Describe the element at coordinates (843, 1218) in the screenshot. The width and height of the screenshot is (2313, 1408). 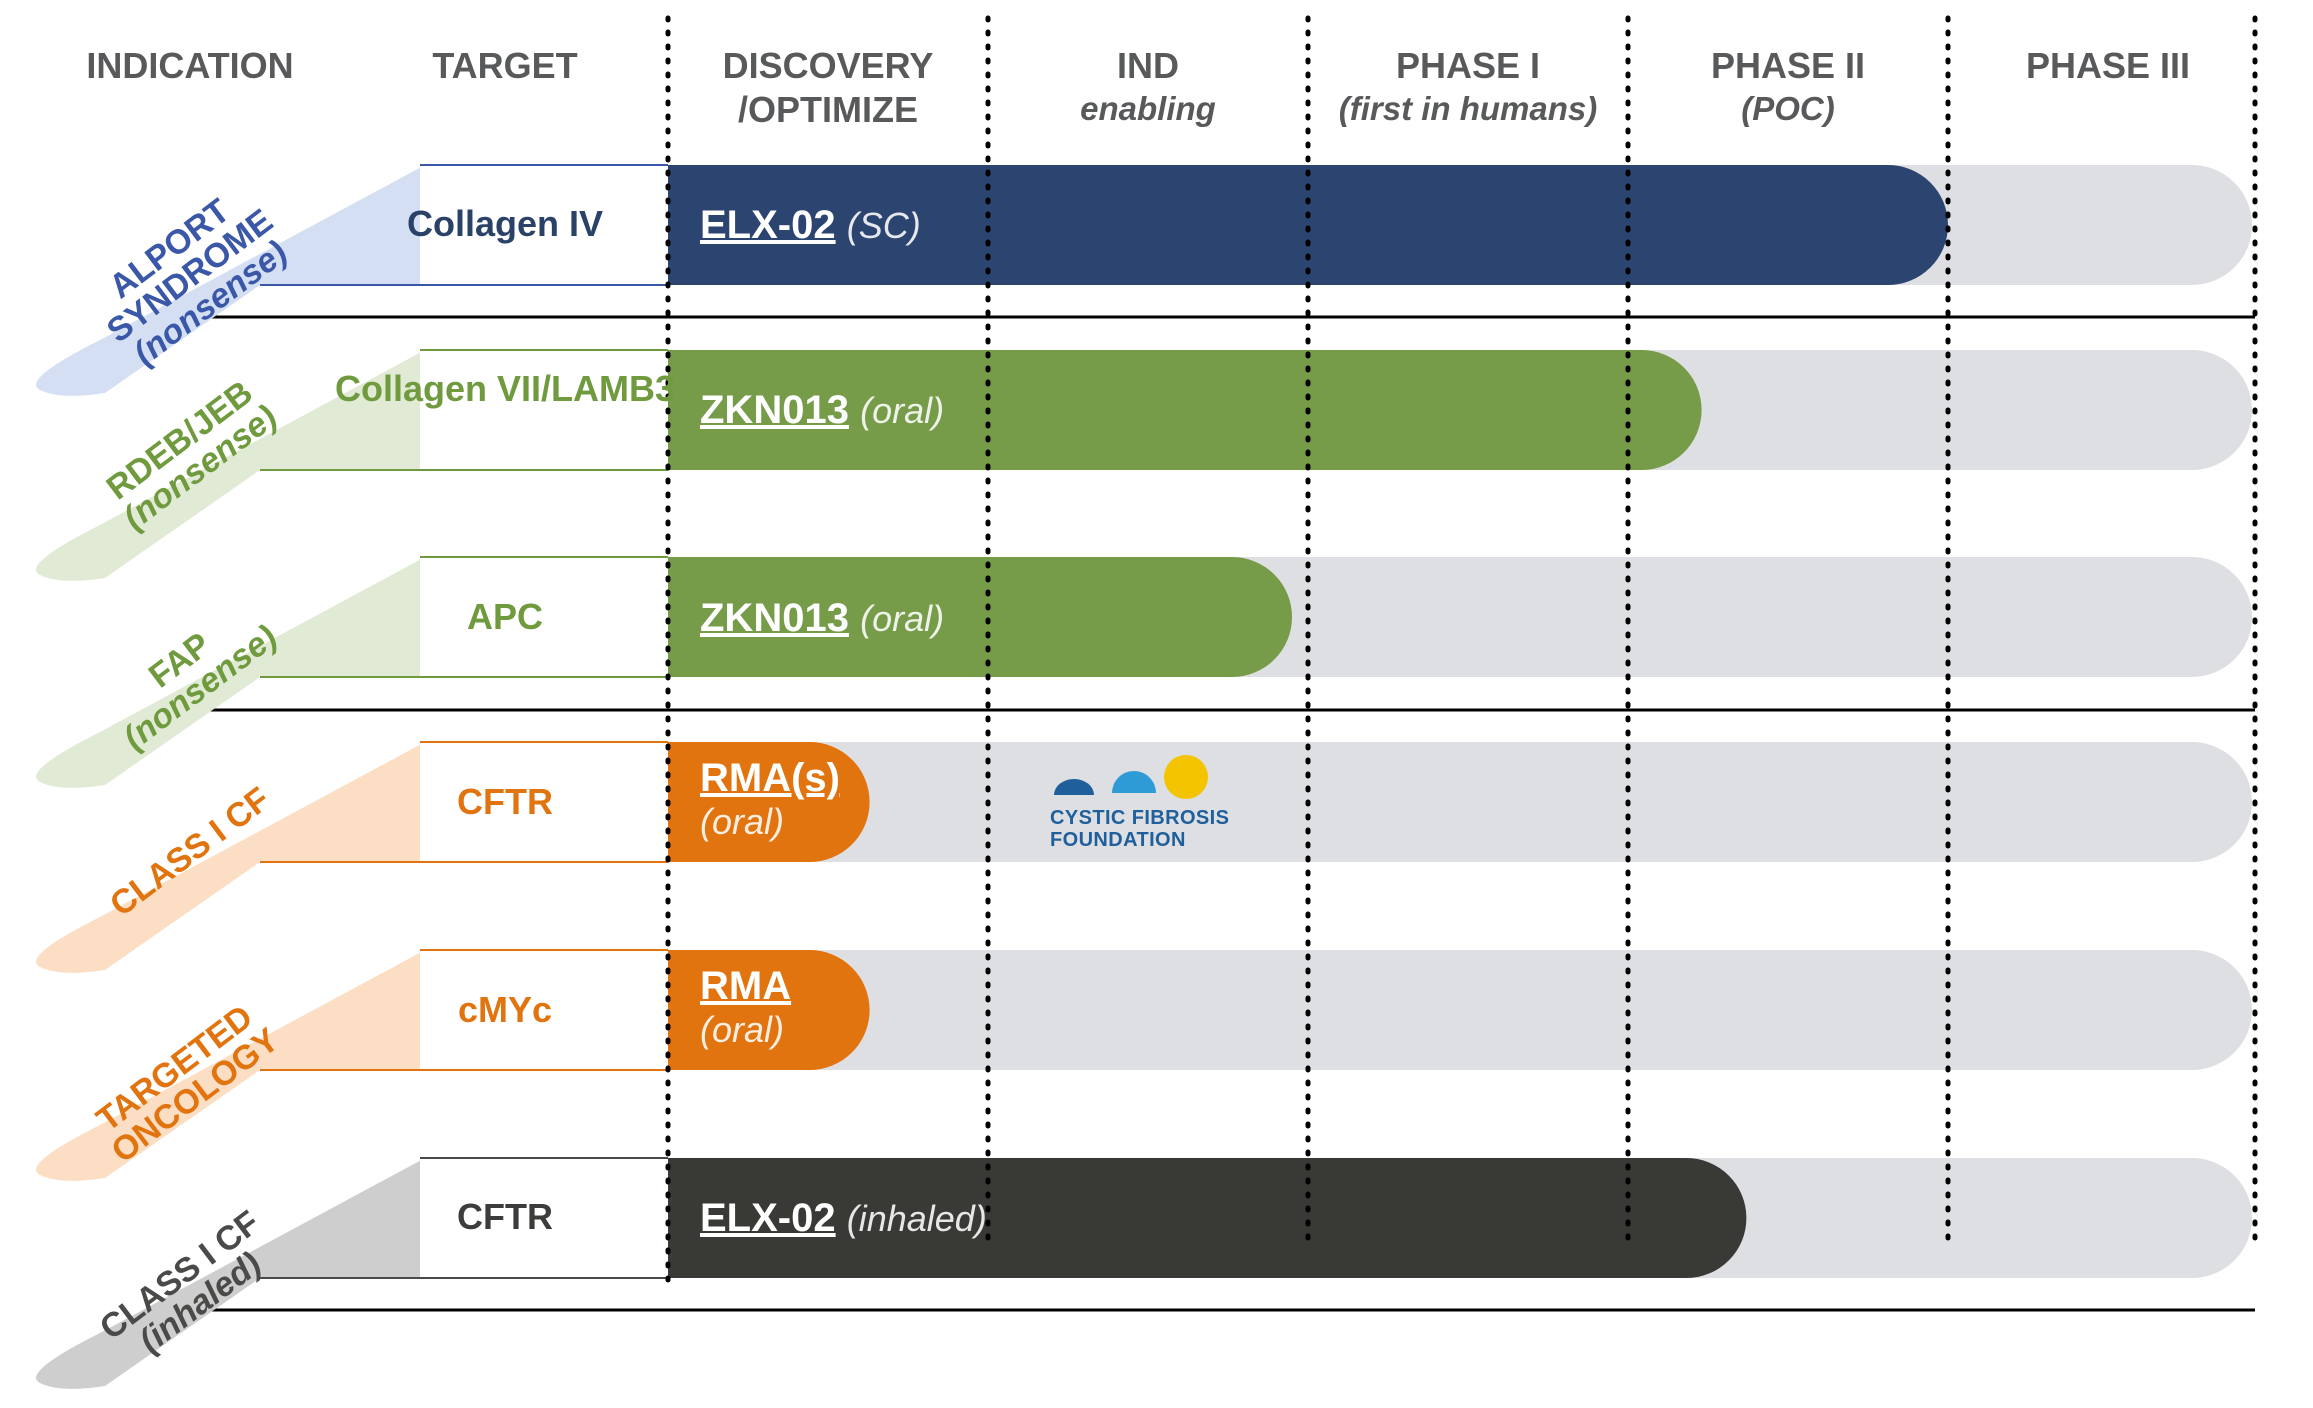
I see `bar-label: ELX-02 (inhaled)` at that location.